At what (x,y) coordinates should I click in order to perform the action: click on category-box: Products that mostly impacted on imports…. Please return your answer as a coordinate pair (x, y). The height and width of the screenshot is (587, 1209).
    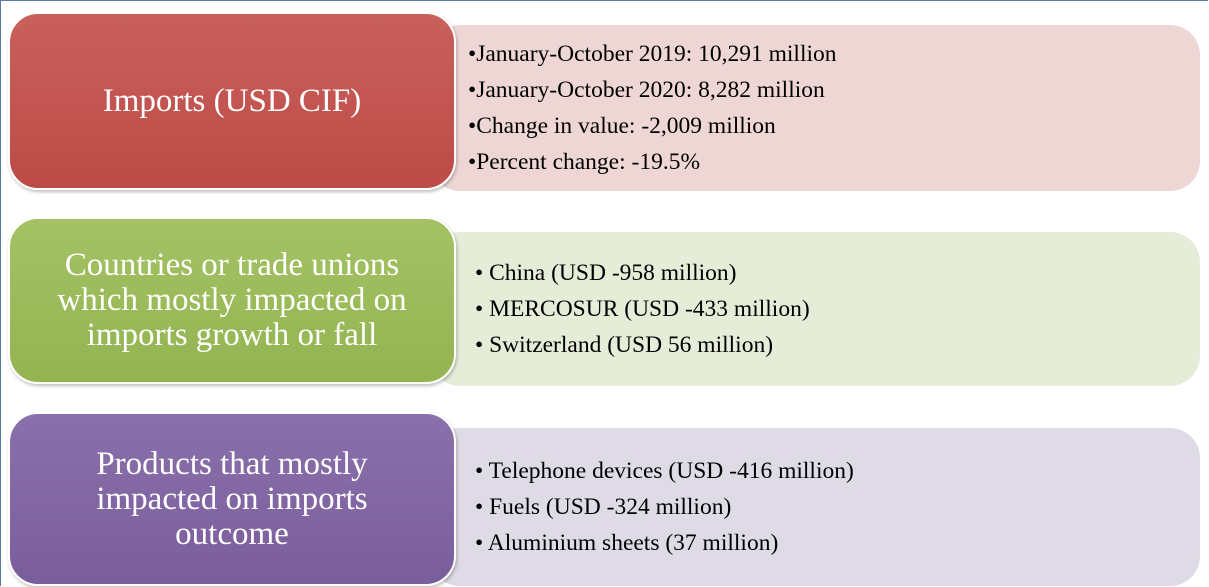
    Looking at the image, I should click on (232, 499).